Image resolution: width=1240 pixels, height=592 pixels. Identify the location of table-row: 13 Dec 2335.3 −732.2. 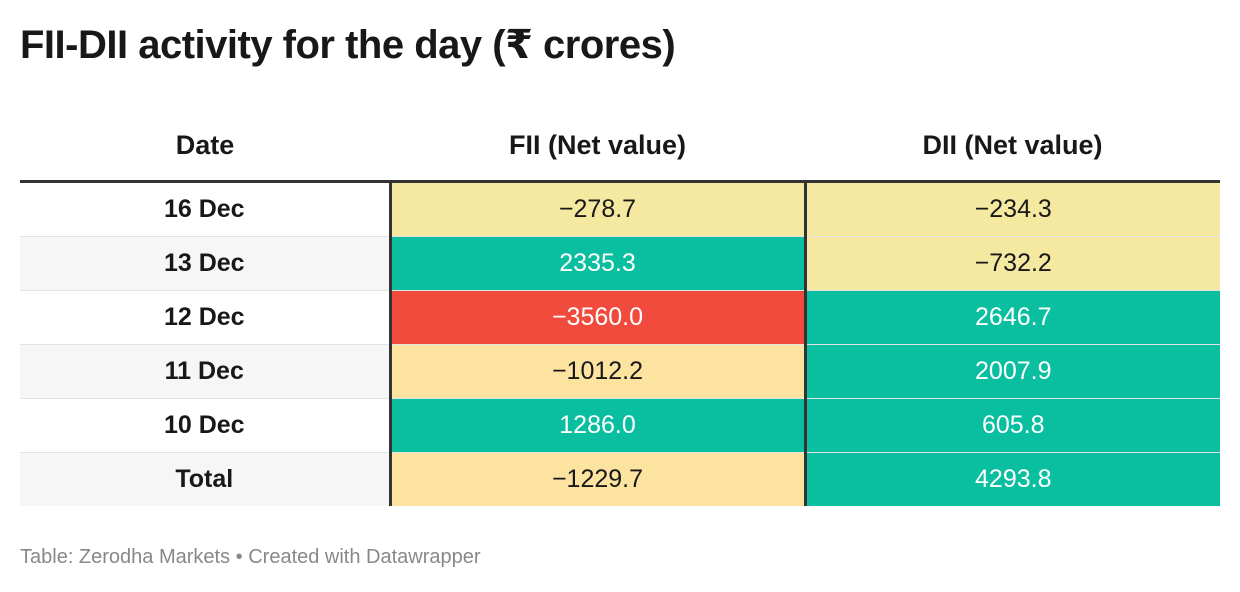
(620, 263).